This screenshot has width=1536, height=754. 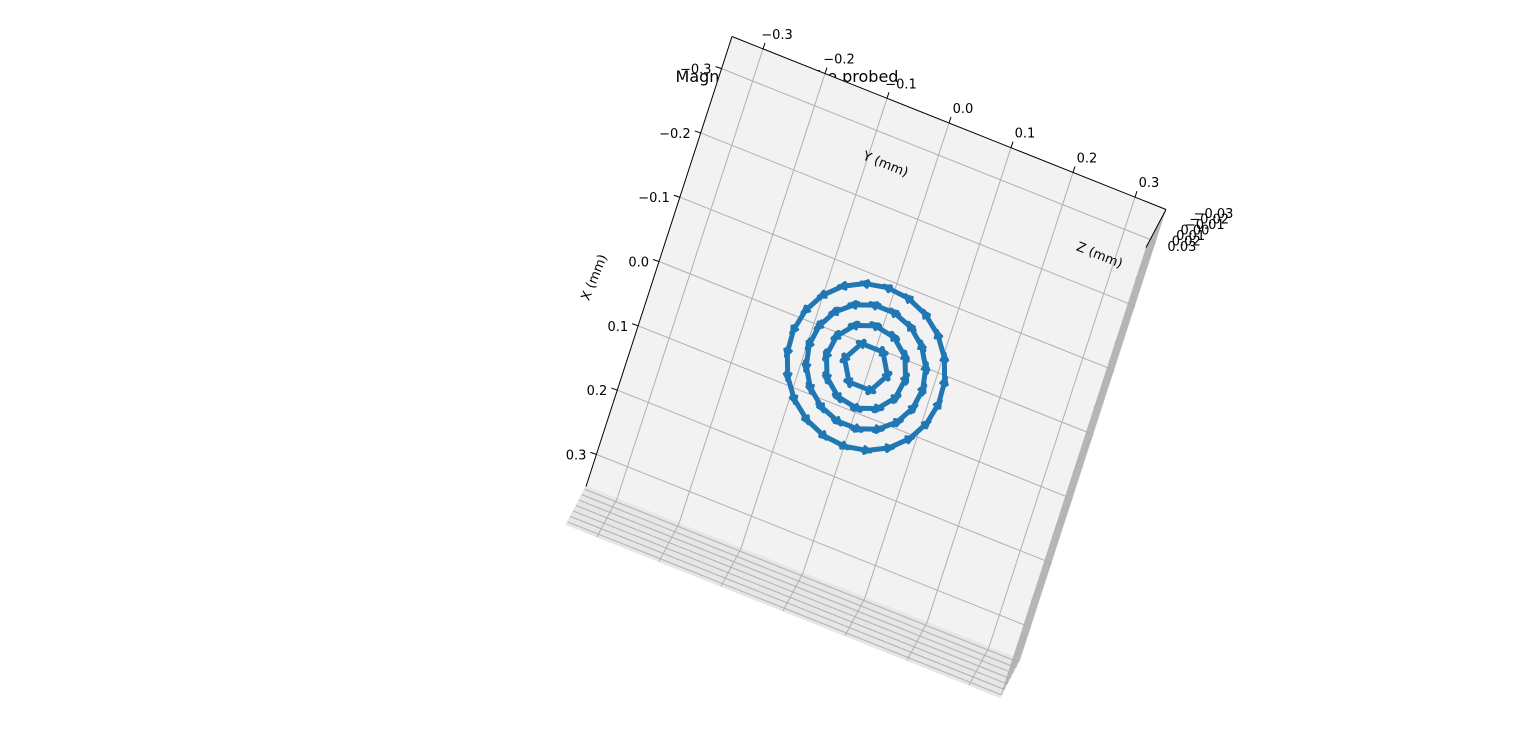 What do you see at coordinates (839, 60) in the screenshot?
I see `y-tick-label: −0.2` at bounding box center [839, 60].